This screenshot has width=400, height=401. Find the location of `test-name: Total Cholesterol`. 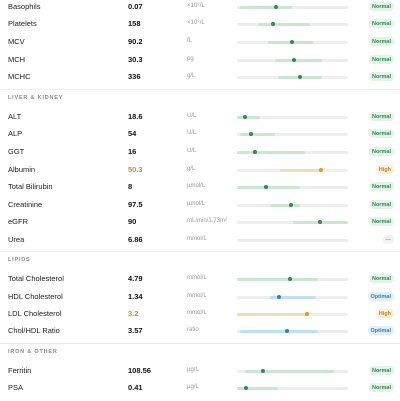

test-name: Total Cholesterol is located at coordinates (36, 278).